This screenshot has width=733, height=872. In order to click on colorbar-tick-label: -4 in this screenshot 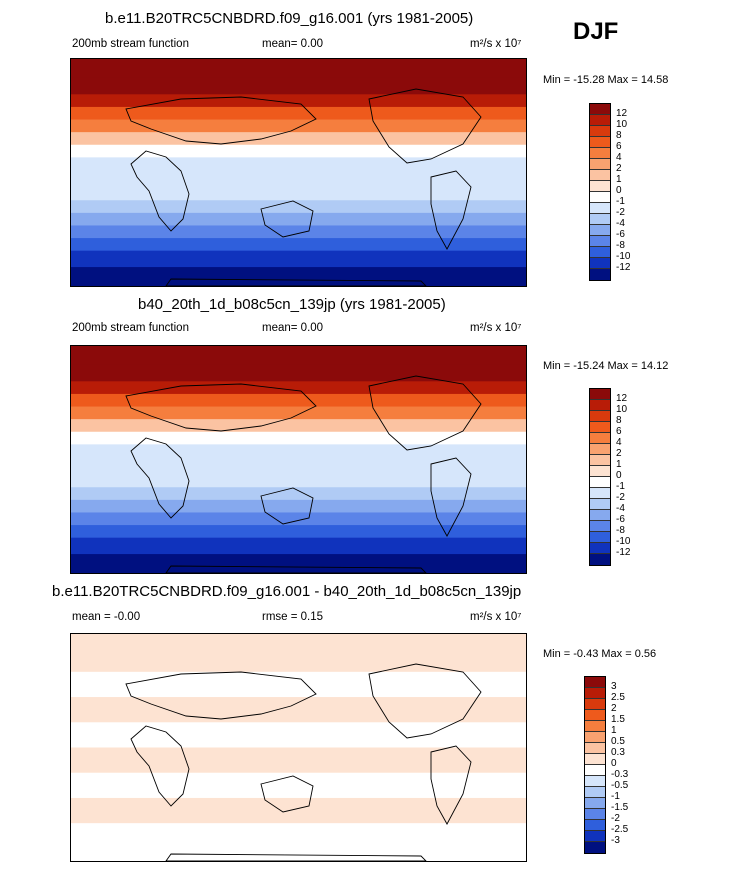, I will do `click(620, 508)`.